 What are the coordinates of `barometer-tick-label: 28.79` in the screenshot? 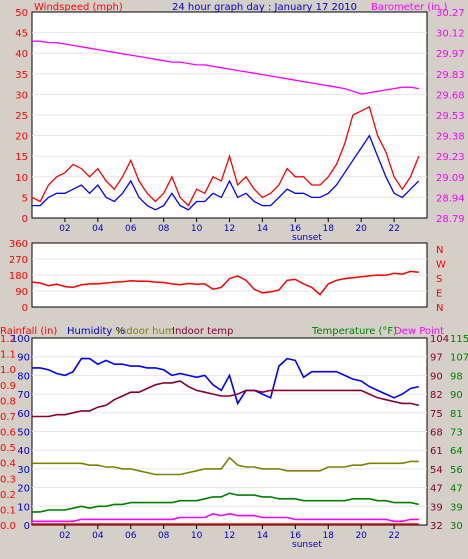 It's located at (450, 219).